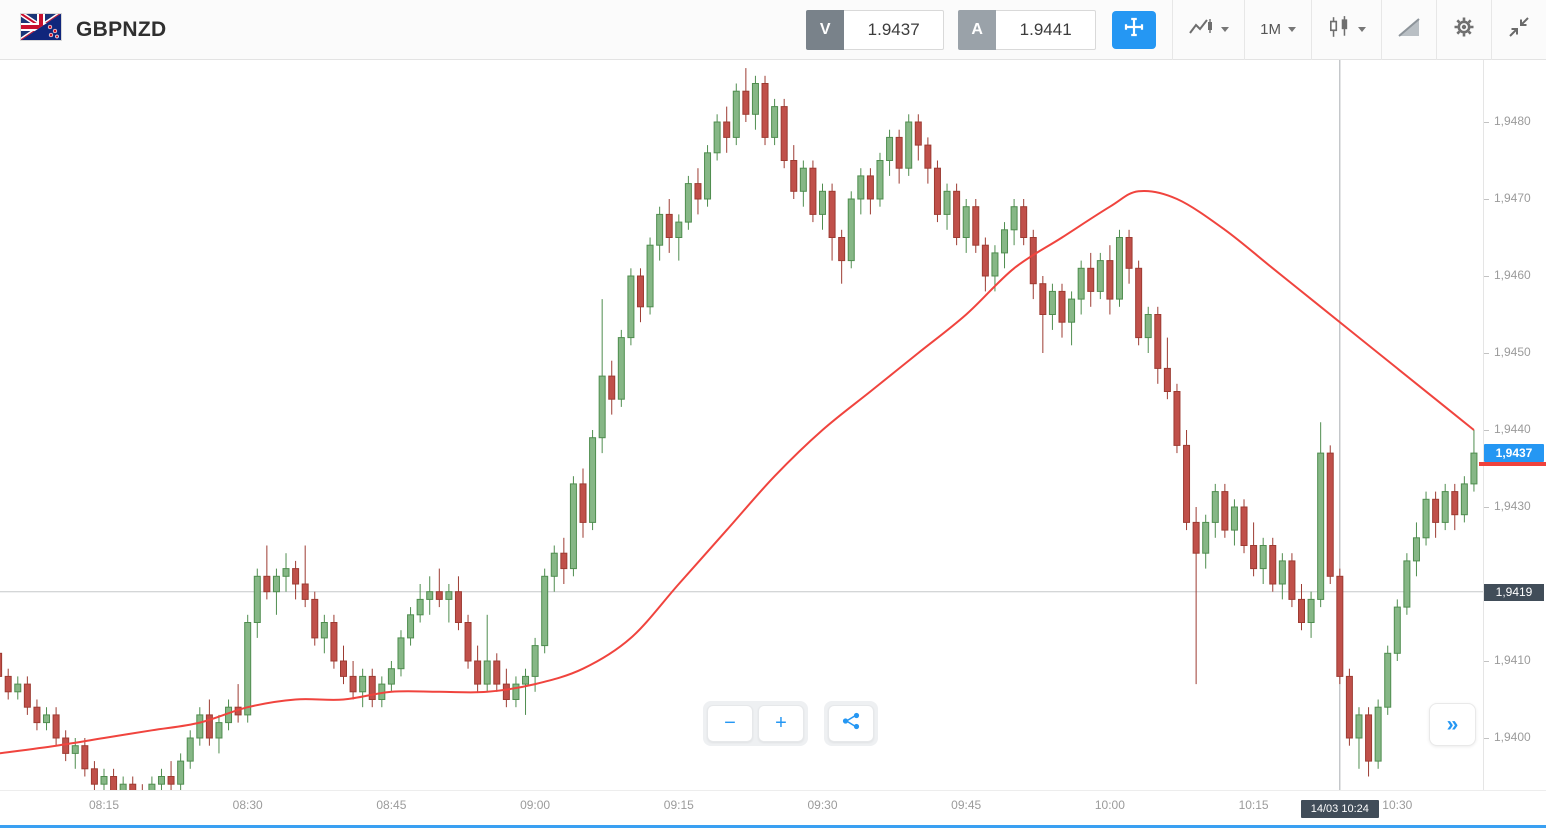  I want to click on trade-price-group: V 1.9437 A 1.9441, so click(989, 29).